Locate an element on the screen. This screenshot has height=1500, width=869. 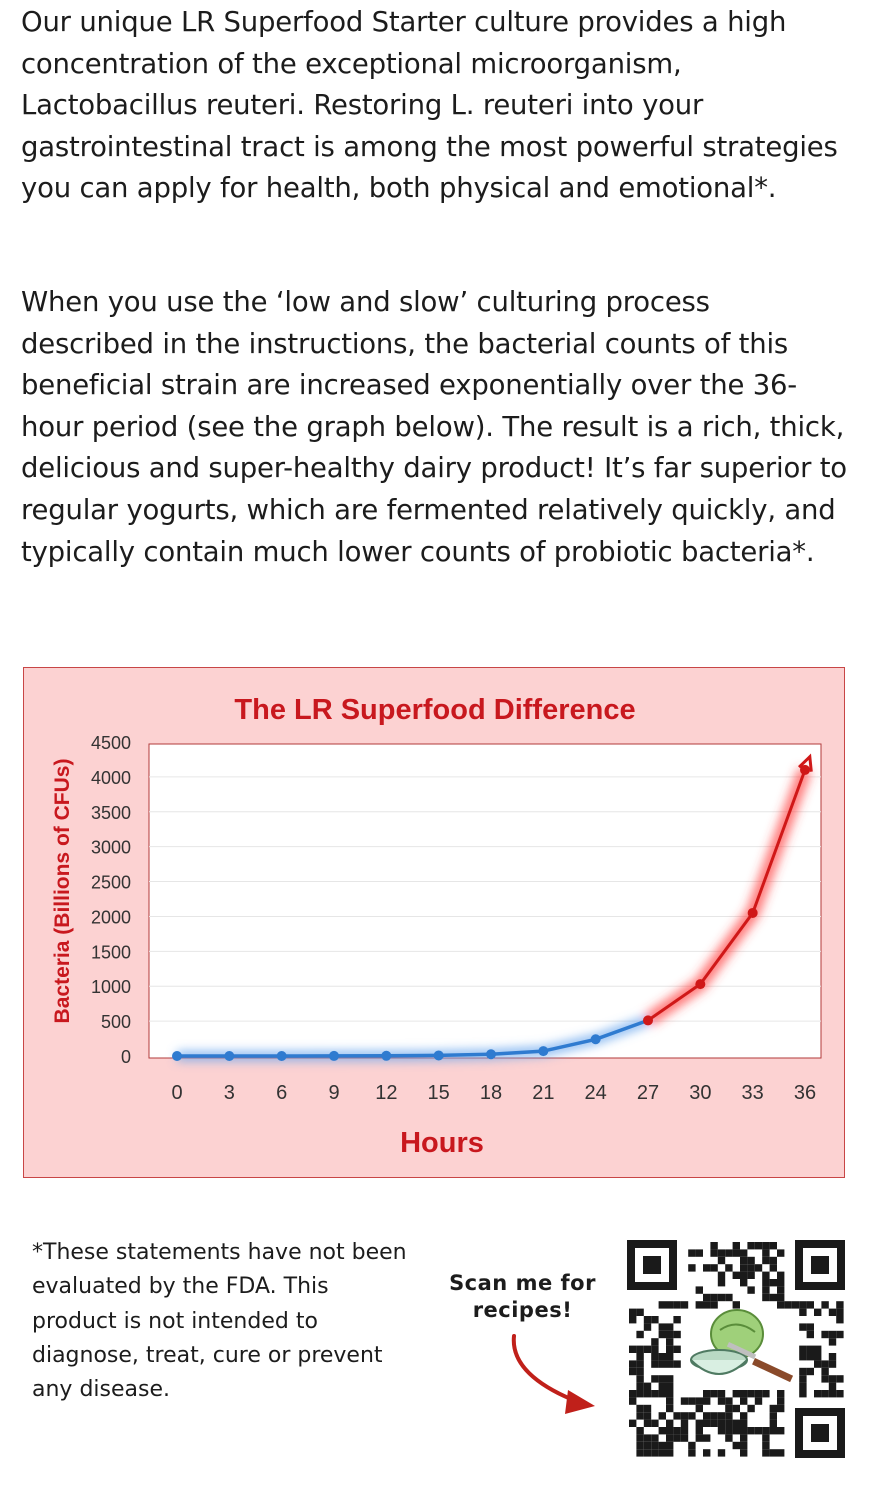
x-tick-label: 27 is located at coordinates (648, 1093).